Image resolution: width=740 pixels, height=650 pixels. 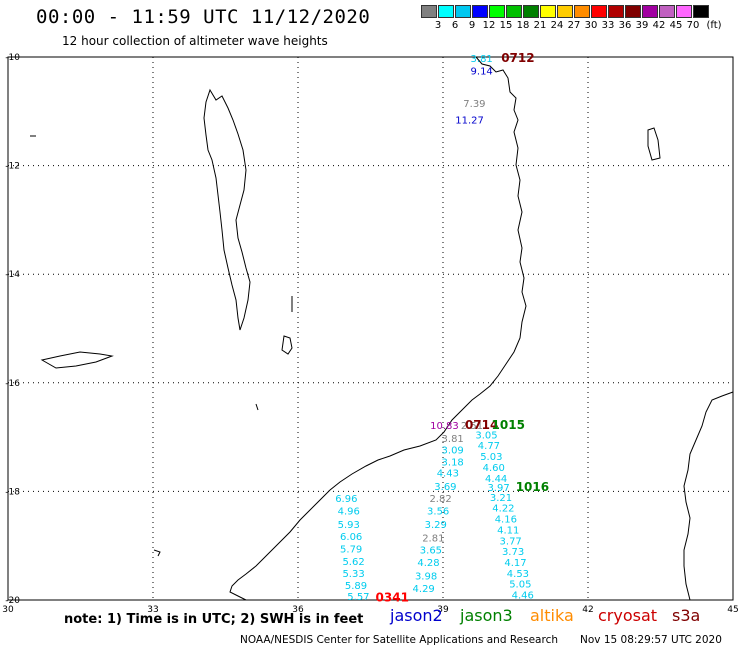 What do you see at coordinates (608, 25) in the screenshot?
I see `scale-label: 33` at bounding box center [608, 25].